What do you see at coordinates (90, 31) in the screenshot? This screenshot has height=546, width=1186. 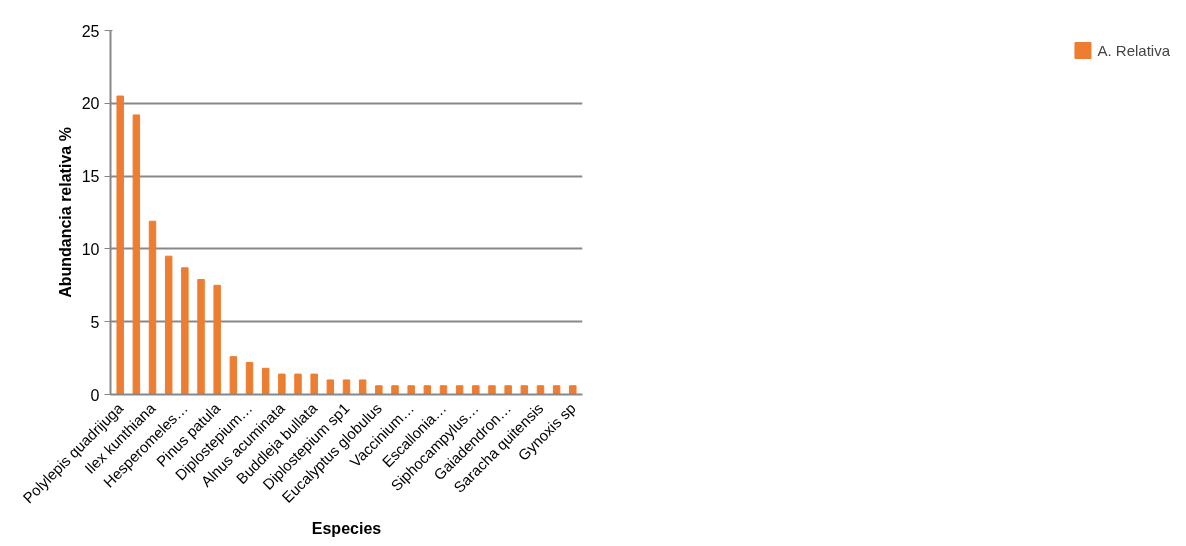 I see `y-tick-label: 25` at bounding box center [90, 31].